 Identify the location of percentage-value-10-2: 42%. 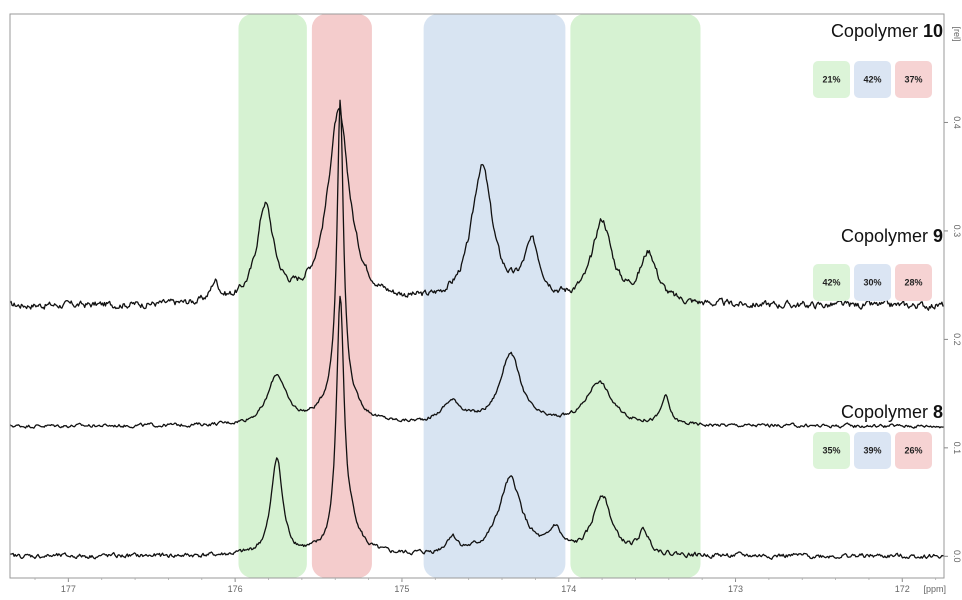
(872, 80).